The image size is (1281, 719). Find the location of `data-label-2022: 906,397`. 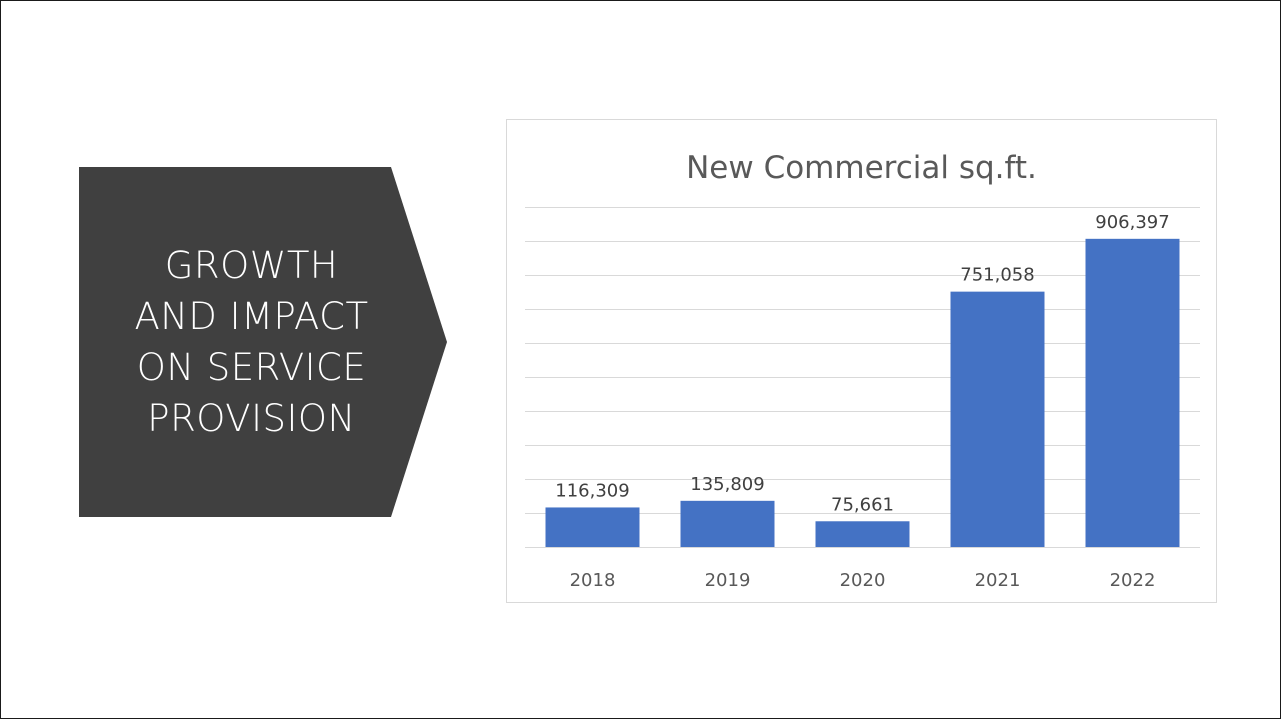

data-label-2022: 906,397 is located at coordinates (1132, 222).